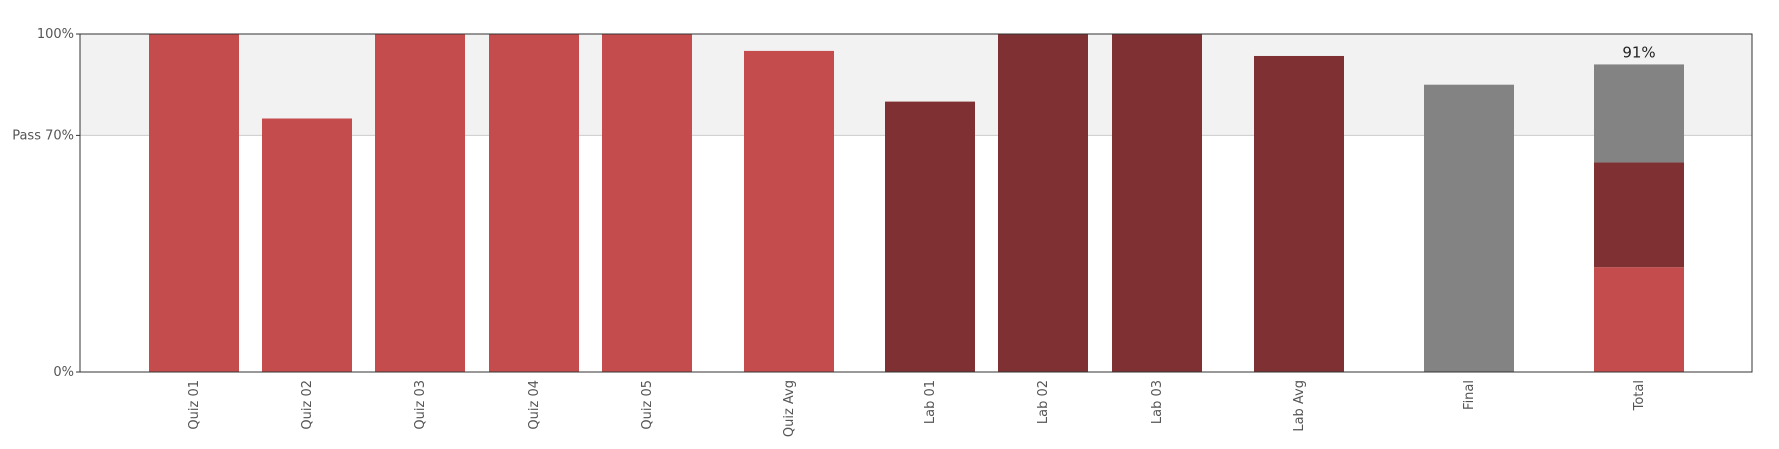 The height and width of the screenshot is (449, 1779). Describe the element at coordinates (194, 405) in the screenshot. I see `x-tick-label: Quiz 01` at that location.